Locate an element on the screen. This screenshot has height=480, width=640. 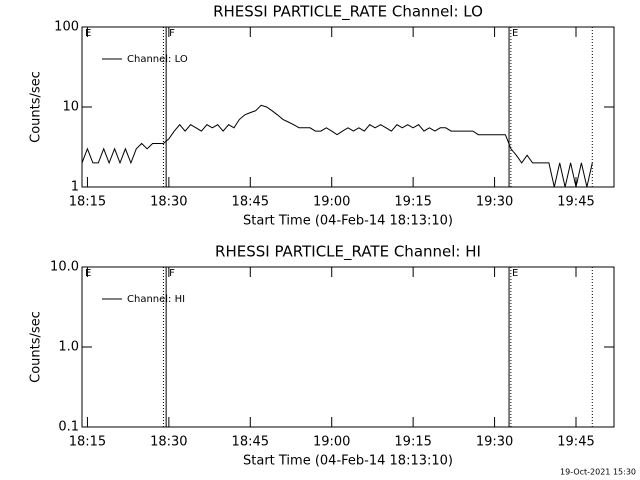
data-line is located at coordinates (337, 146).